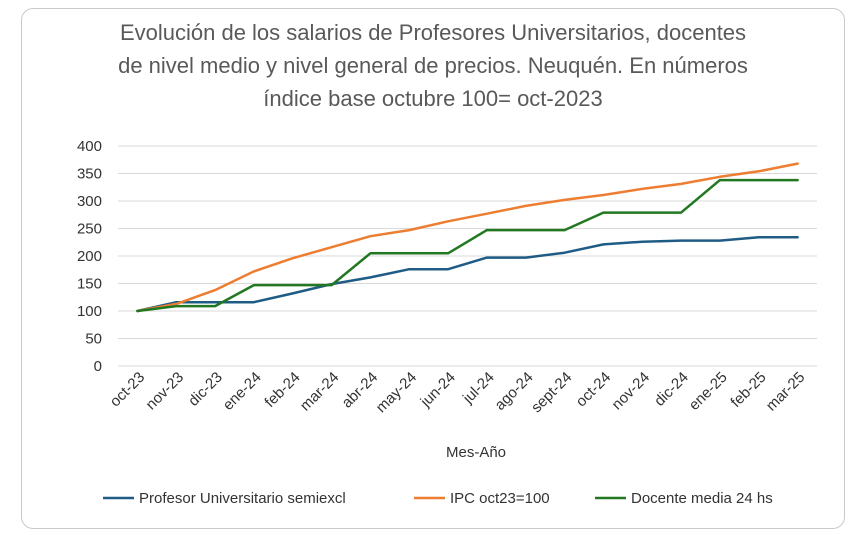  What do you see at coordinates (242, 498) in the screenshot?
I see `legend-label-1: Profesor Universitario semiexcl` at bounding box center [242, 498].